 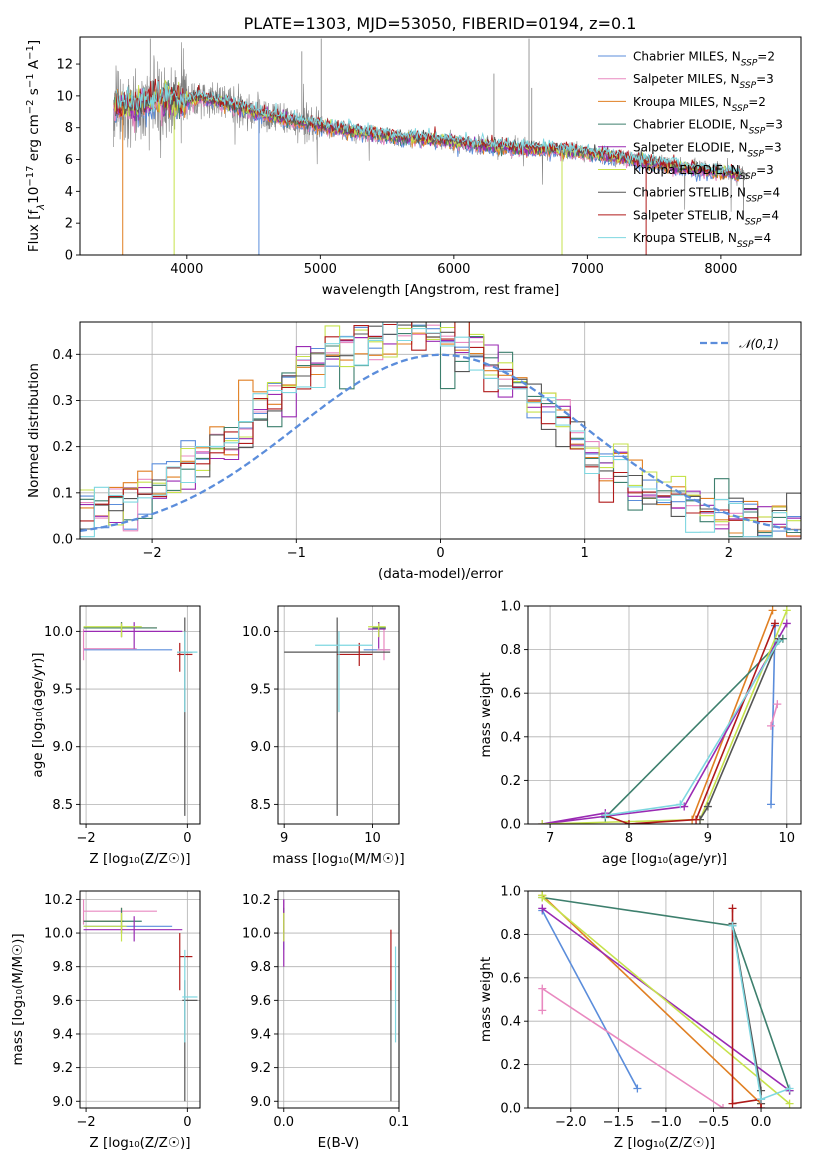 What do you see at coordinates (714, 1122) in the screenshot?
I see `x-tick-label: −0.5` at bounding box center [714, 1122].